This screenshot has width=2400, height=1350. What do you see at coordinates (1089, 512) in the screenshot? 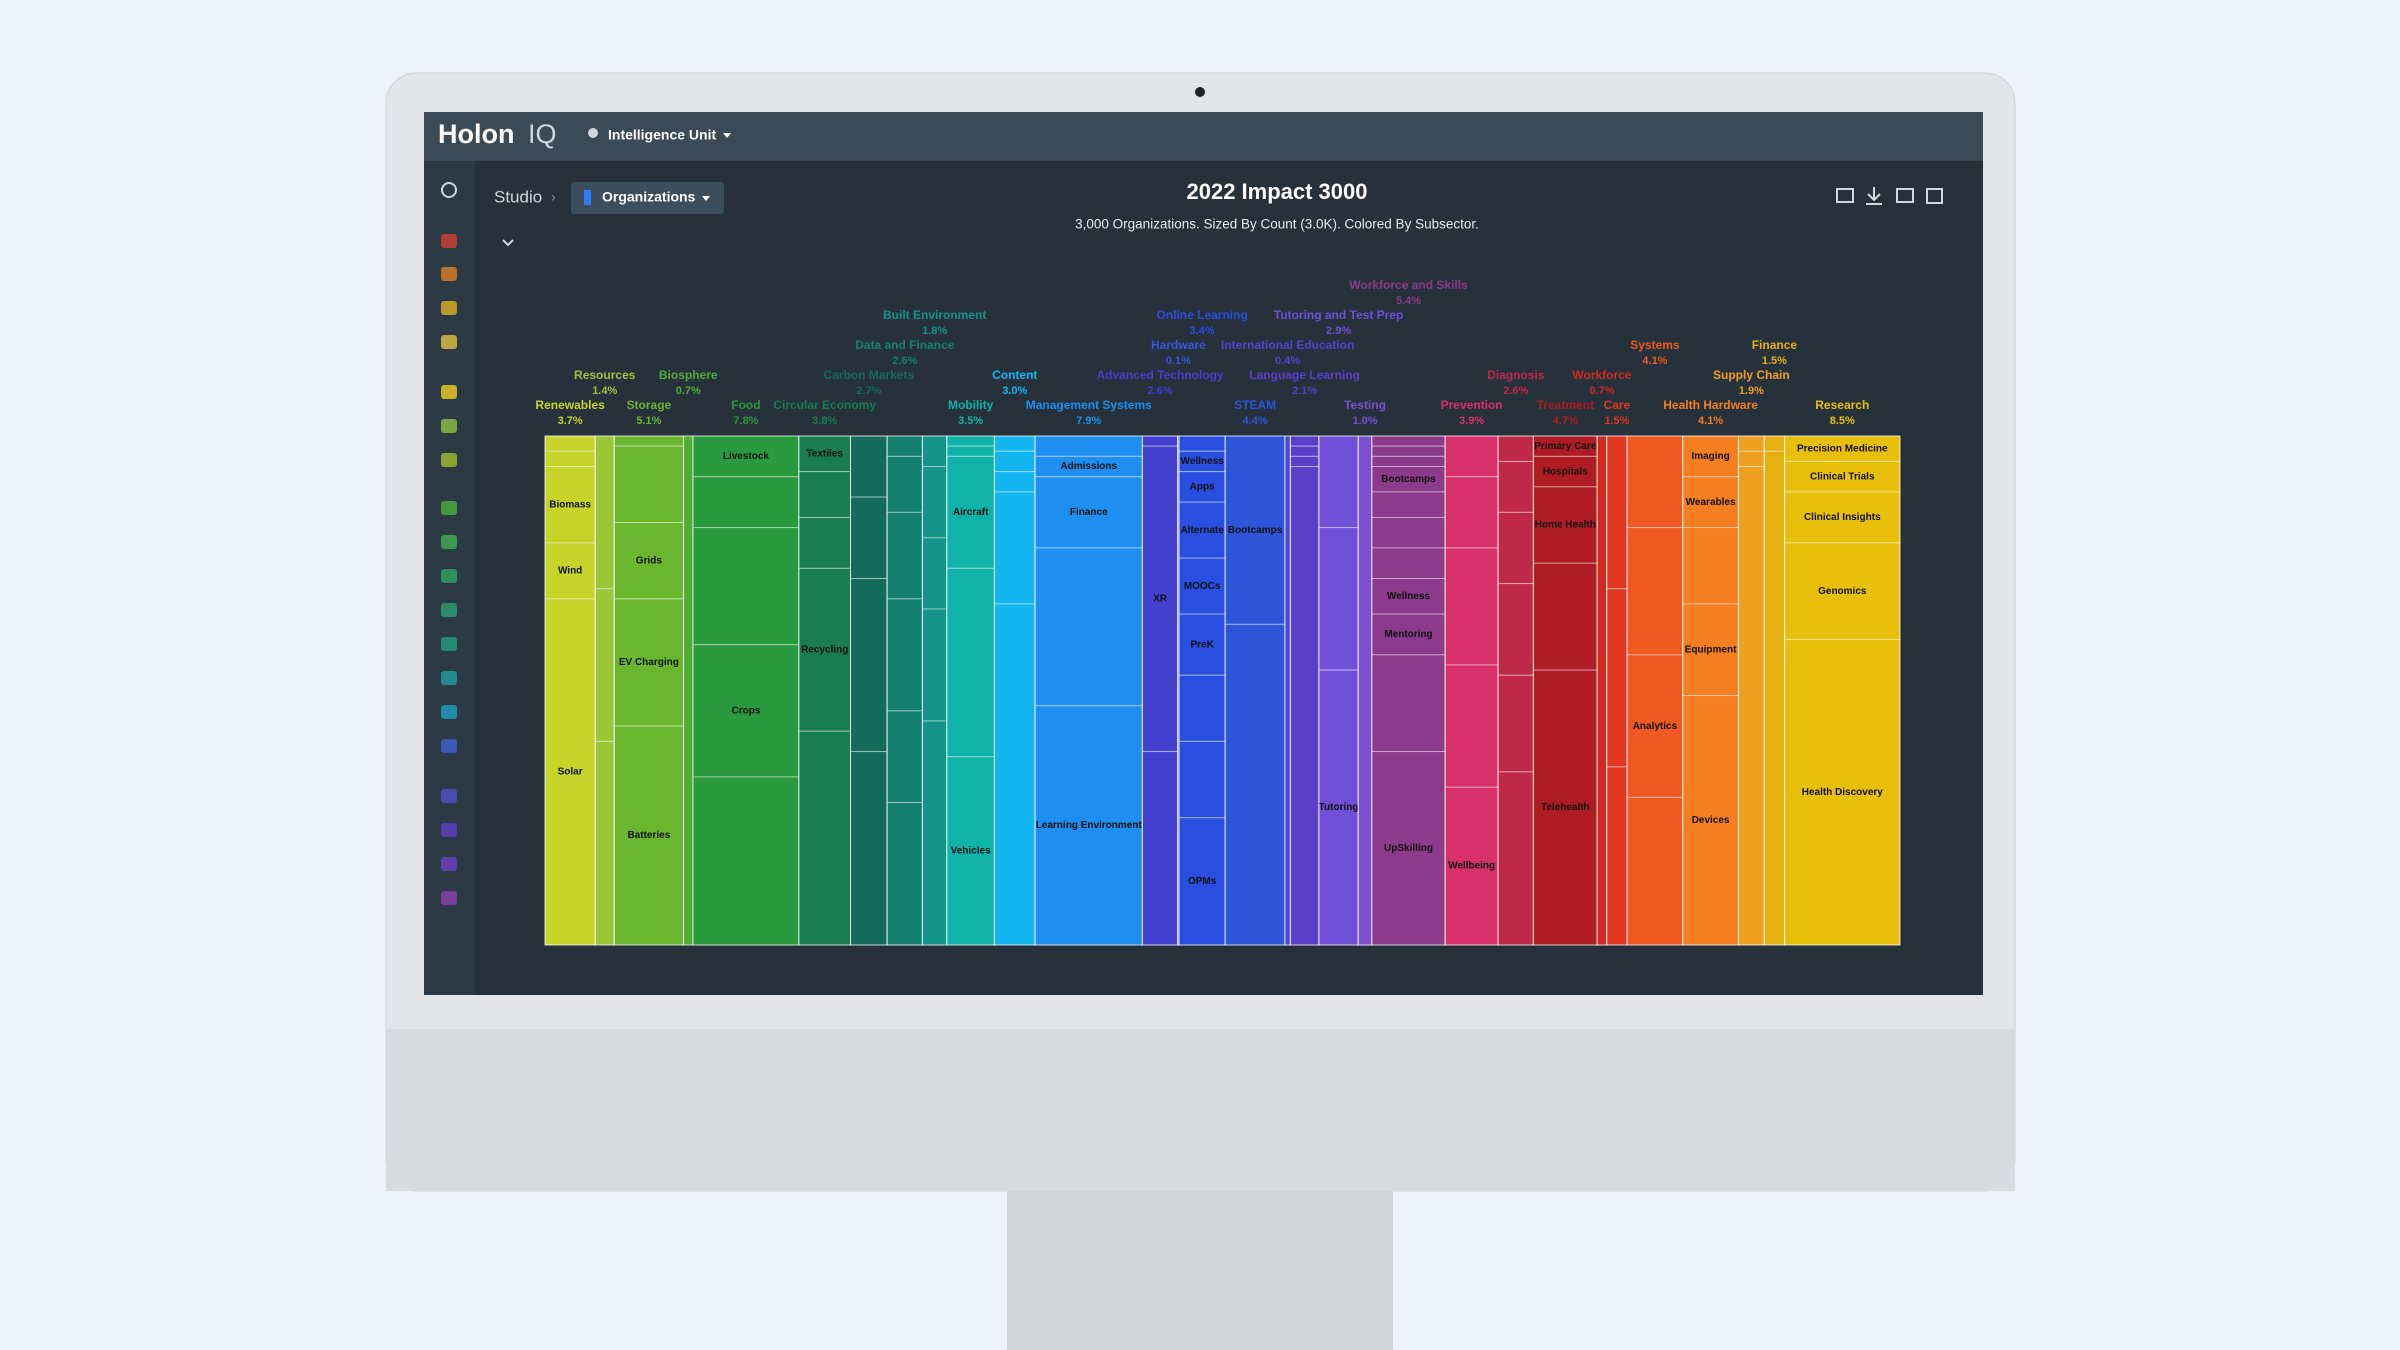
I see `segment-label: Finance` at bounding box center [1089, 512].